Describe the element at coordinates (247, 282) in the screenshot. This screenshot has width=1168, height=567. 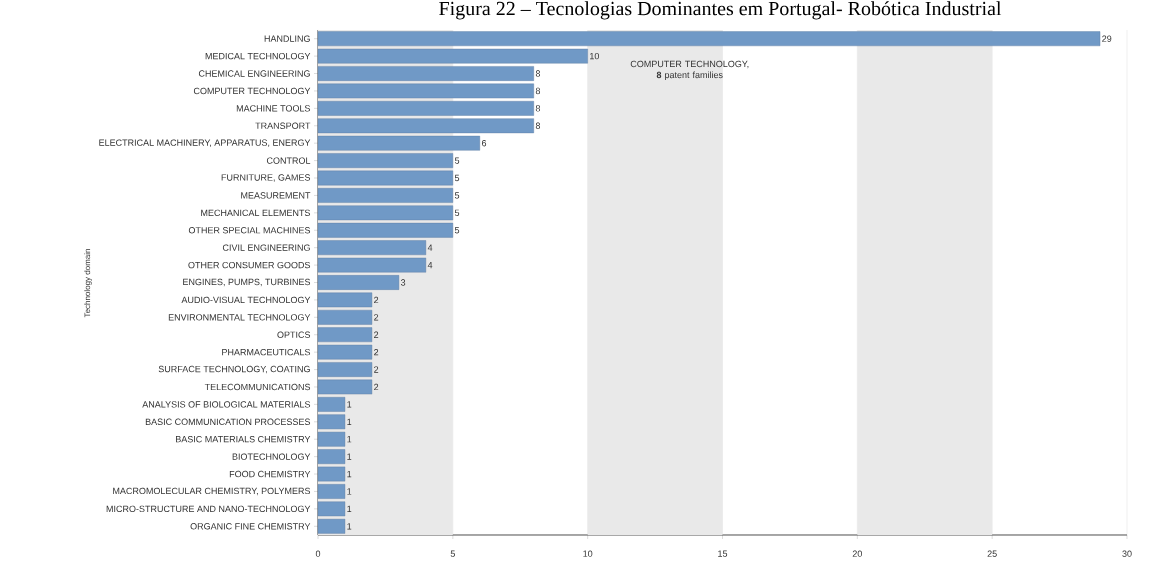
I see `y-tick-label: ENGINES, PUMPS, TURBINES` at that location.